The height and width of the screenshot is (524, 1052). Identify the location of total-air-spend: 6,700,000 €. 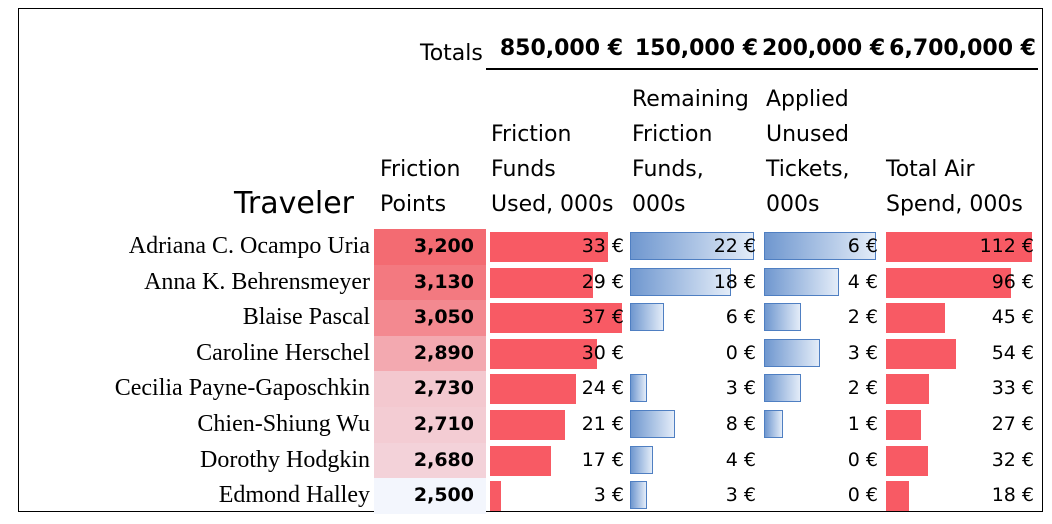
(962, 48).